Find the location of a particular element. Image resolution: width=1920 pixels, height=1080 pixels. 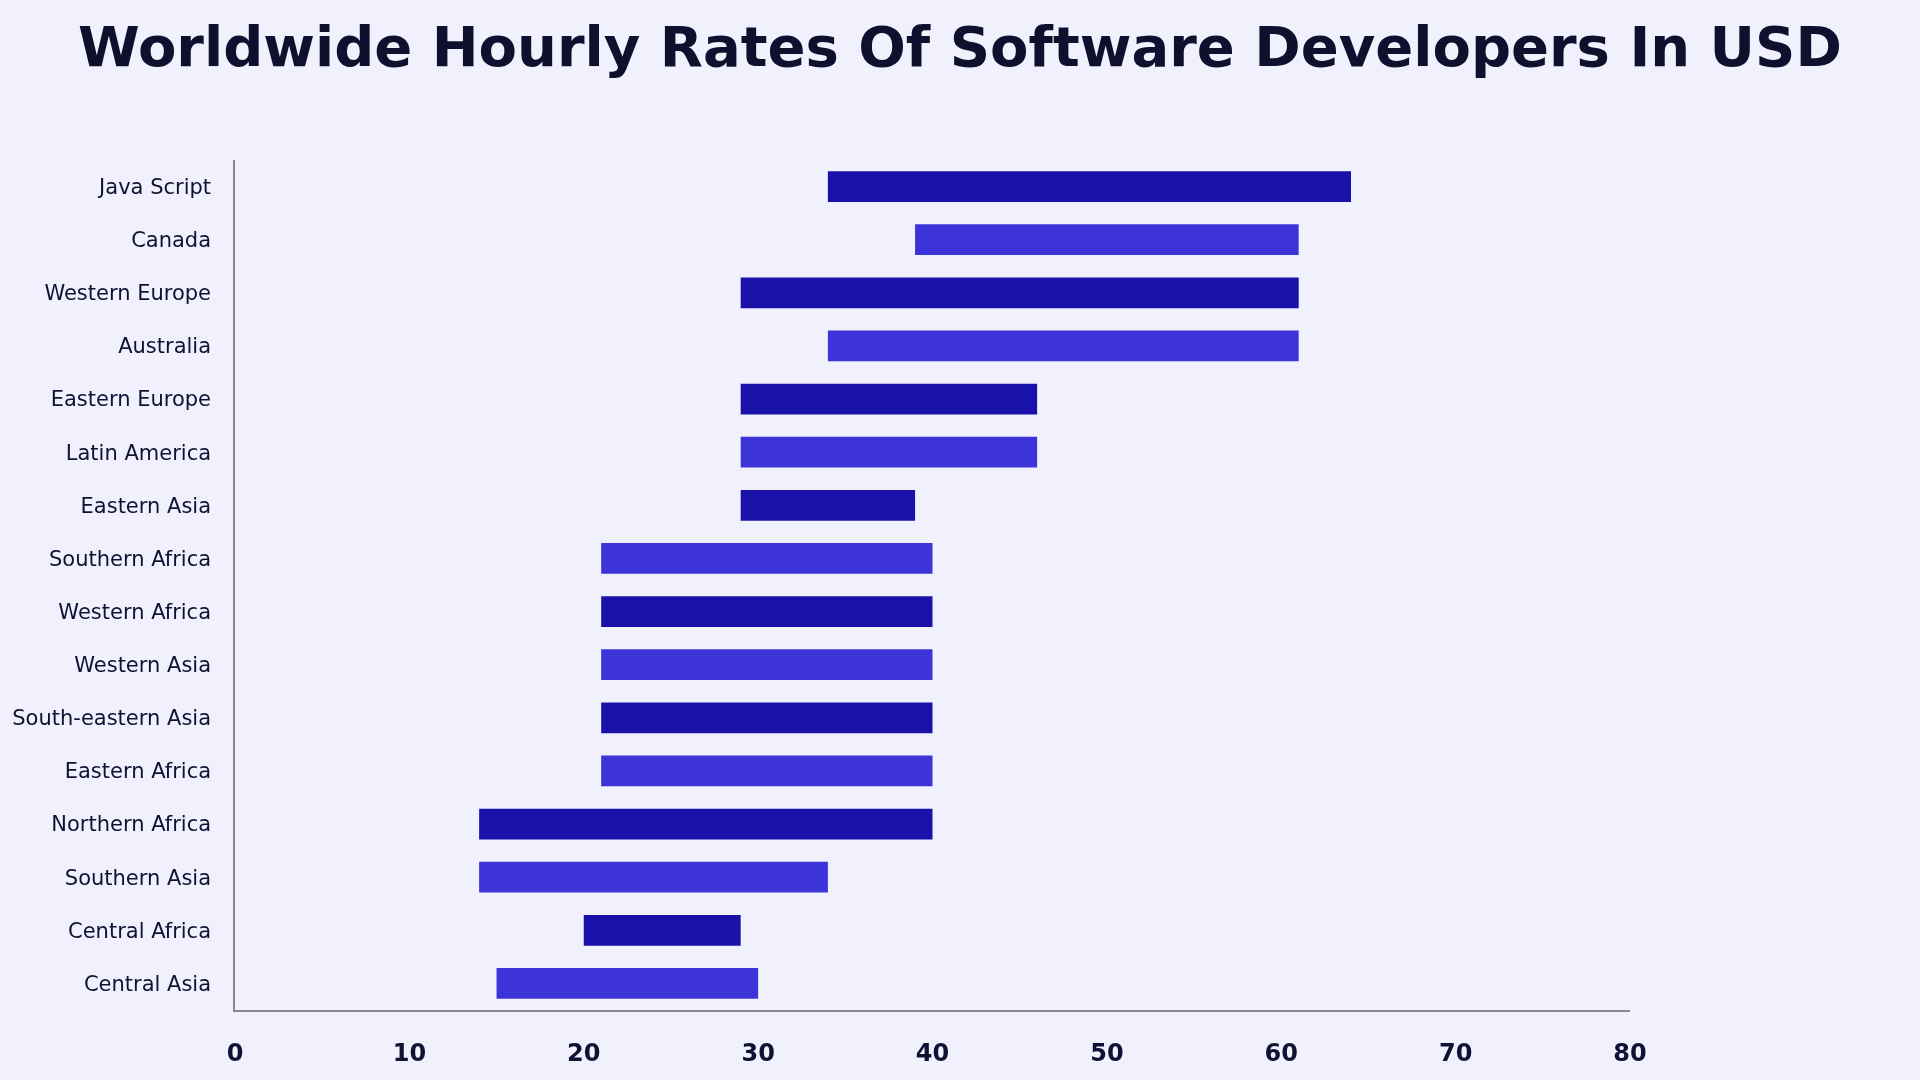

y-tick-label: Eastern Asia is located at coordinates (146, 505).